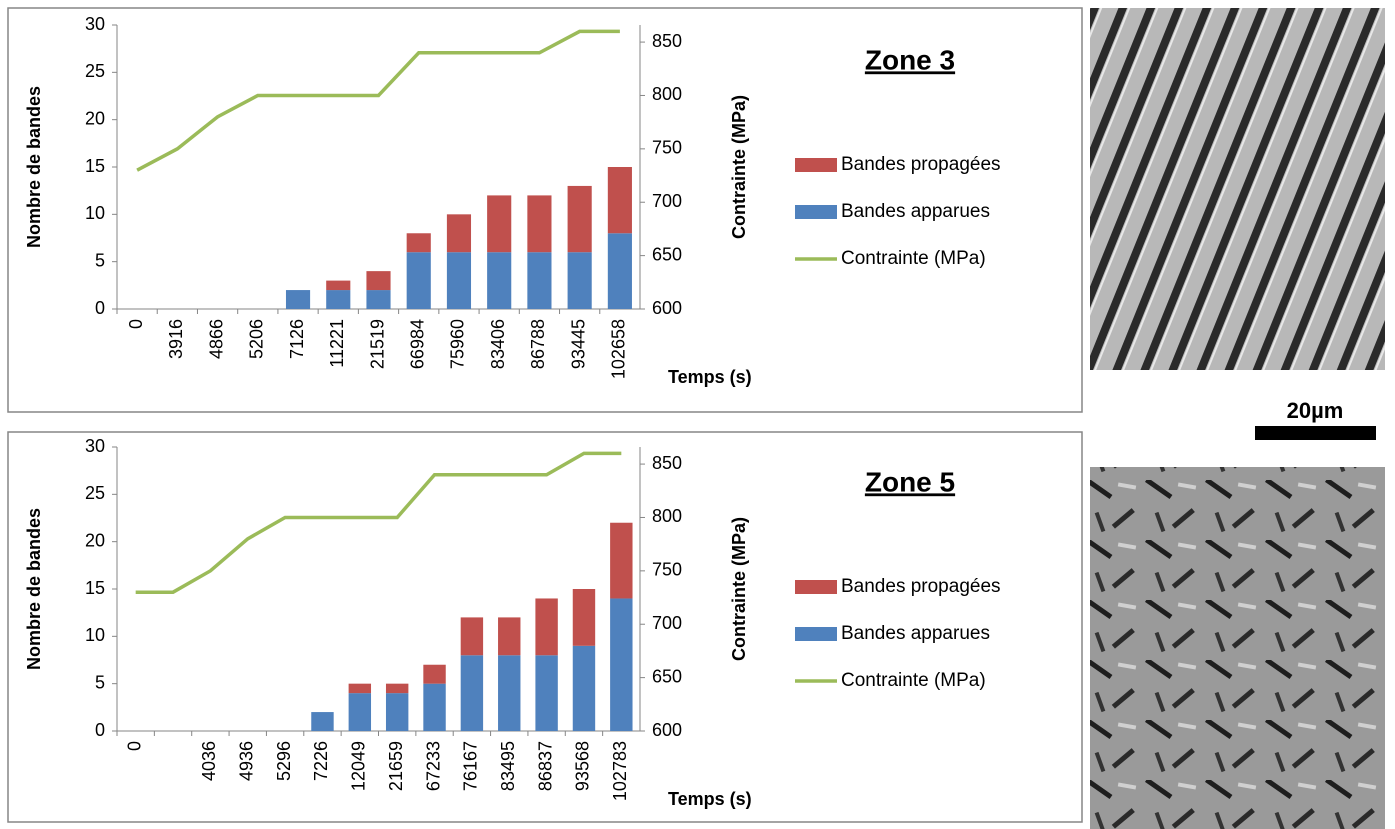 The height and width of the screenshot is (829, 1395). I want to click on x-tick-label: 76167, so click(471, 766).